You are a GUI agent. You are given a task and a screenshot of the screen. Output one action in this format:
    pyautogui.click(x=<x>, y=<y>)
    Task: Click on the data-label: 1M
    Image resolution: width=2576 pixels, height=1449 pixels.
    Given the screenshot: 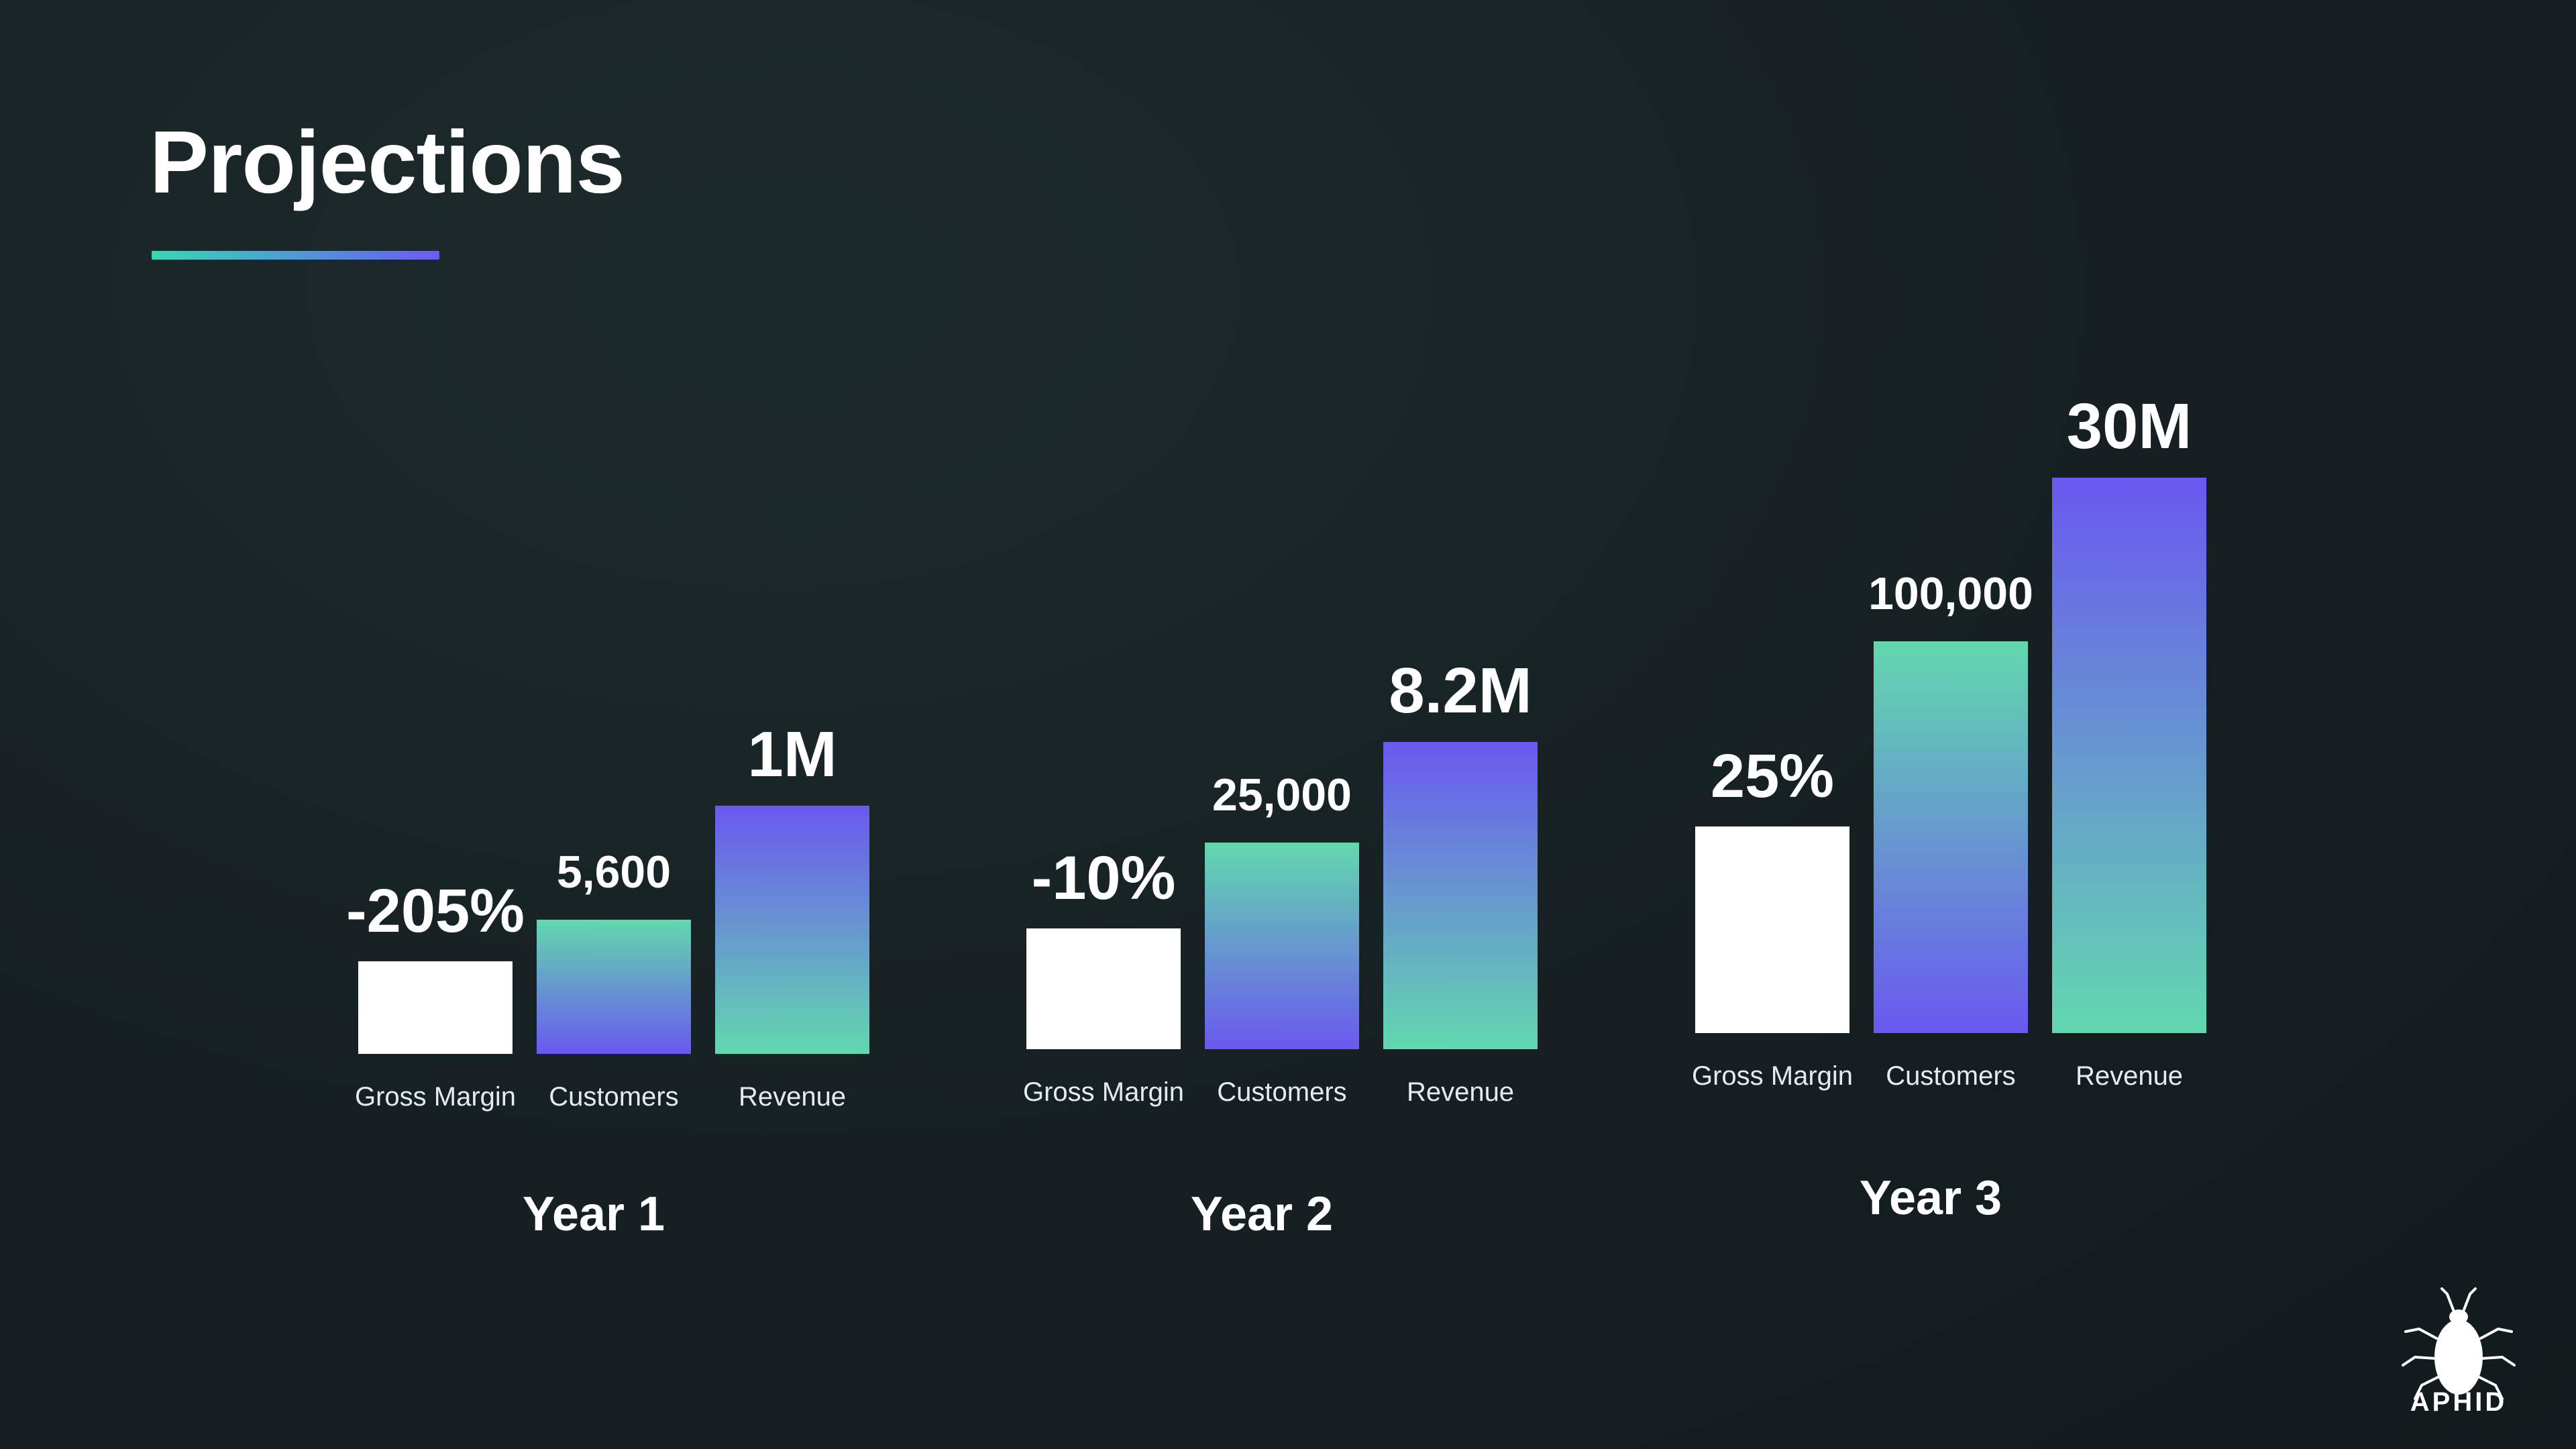 What is the action you would take?
    pyautogui.click(x=792, y=754)
    